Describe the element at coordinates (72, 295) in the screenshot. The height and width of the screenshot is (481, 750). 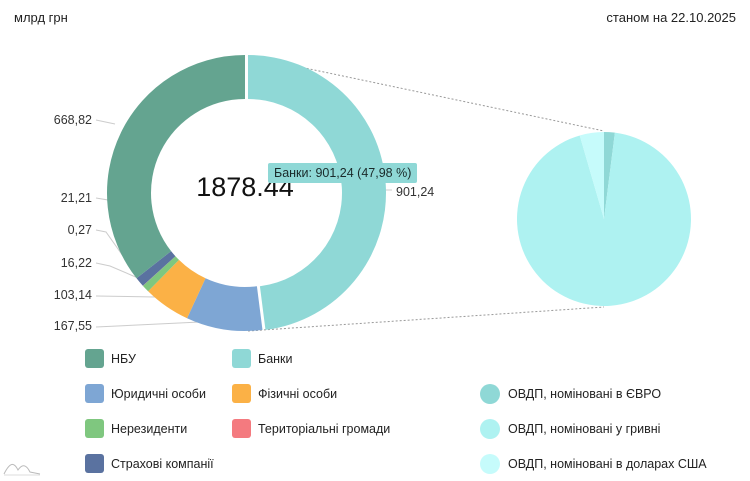
I see `value-label-individuals: 103,14` at that location.